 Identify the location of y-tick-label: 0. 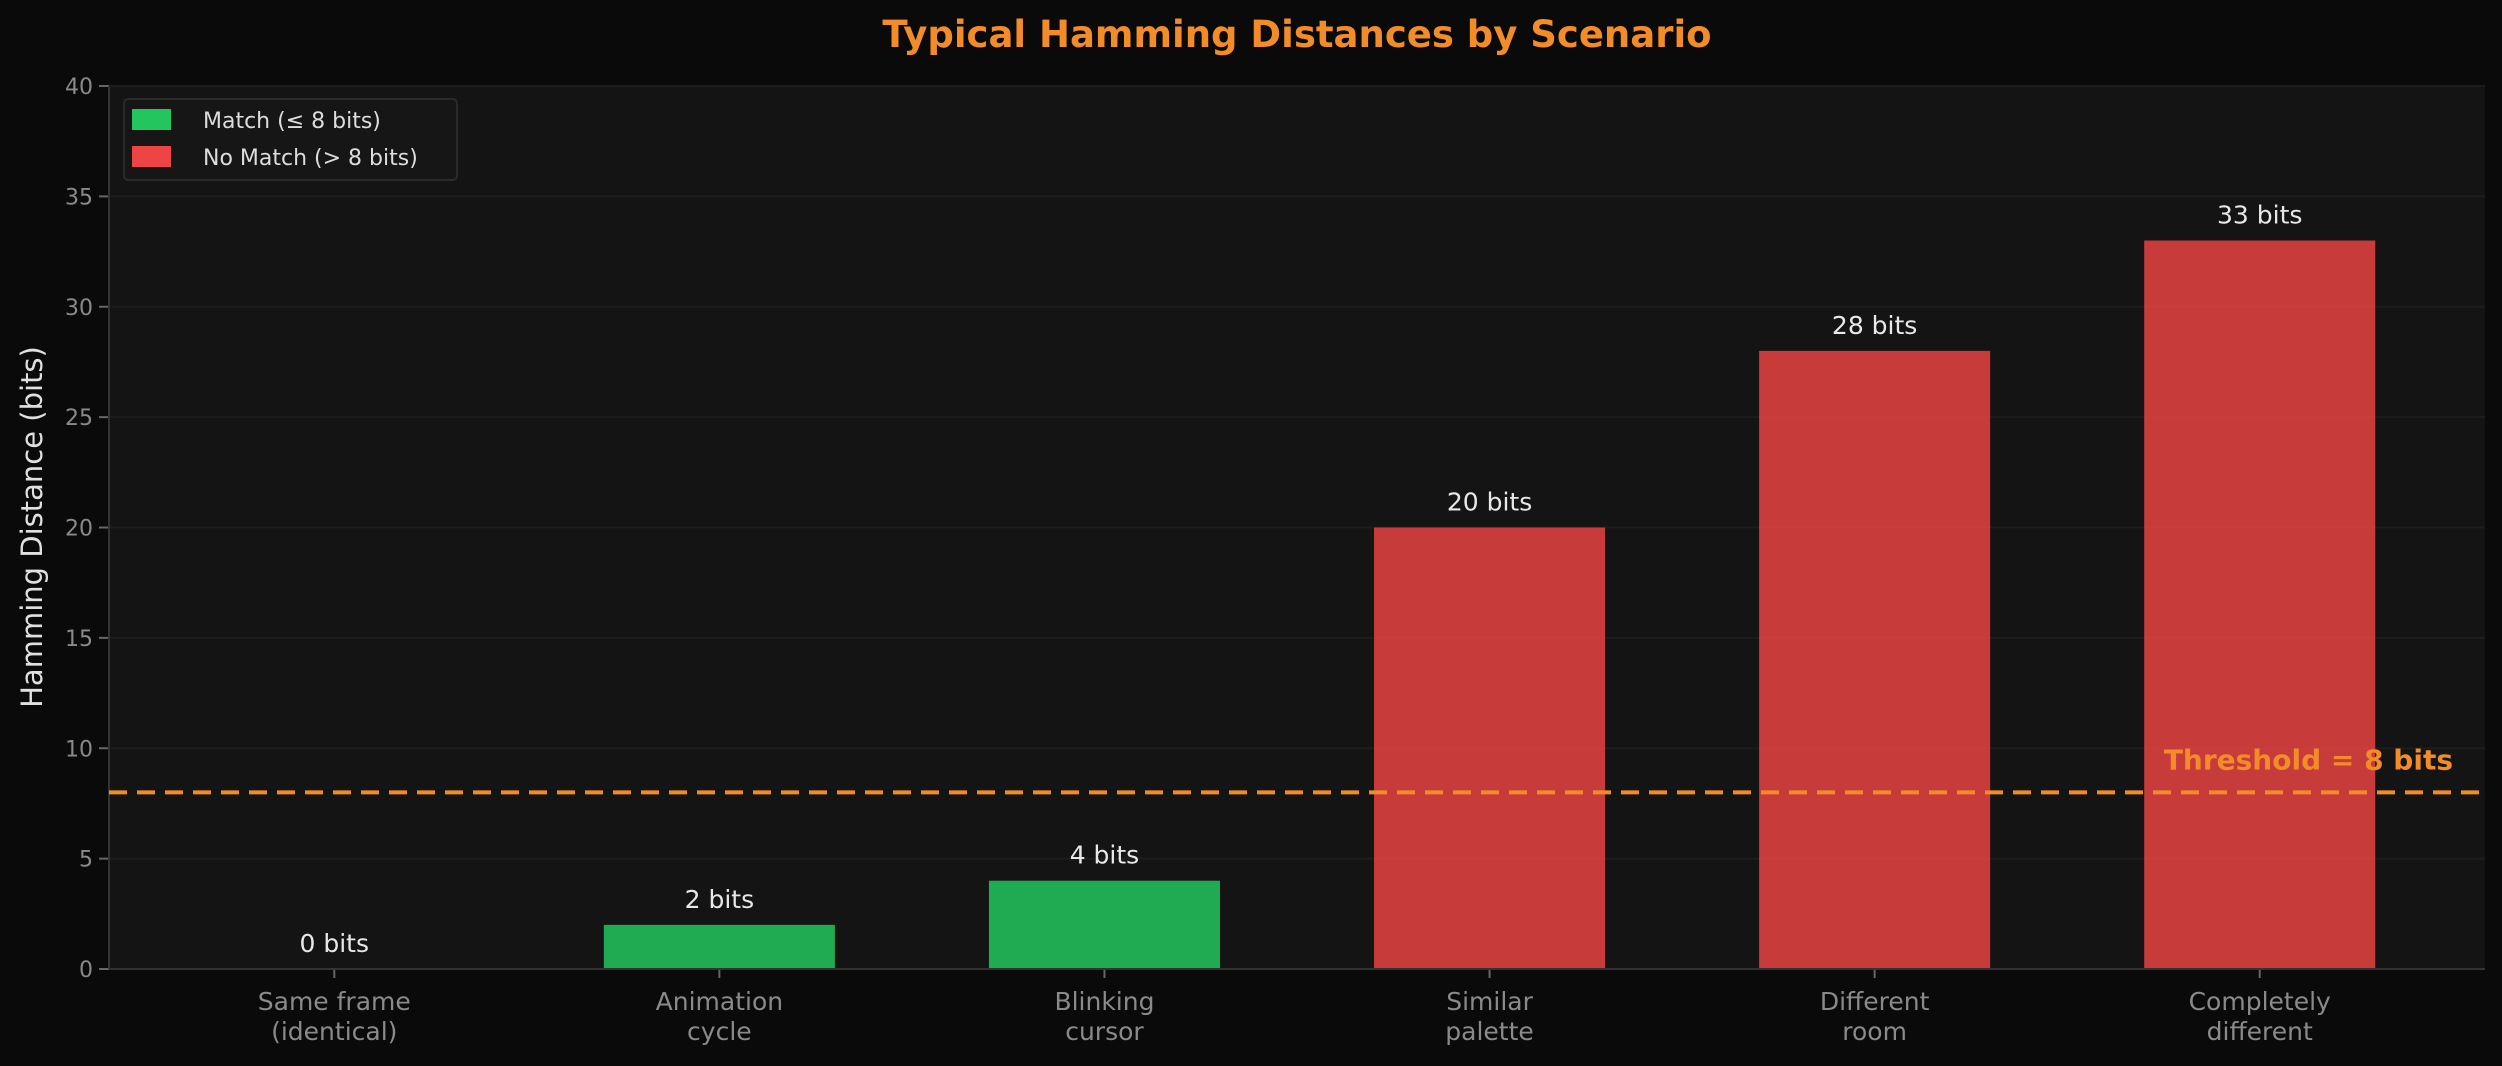
(86, 970).